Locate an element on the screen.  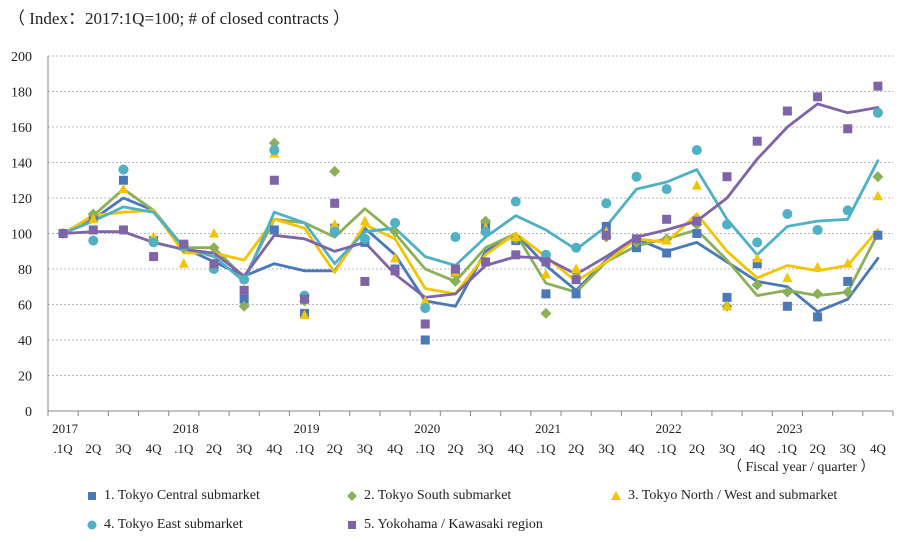
y-tick-label: 60 is located at coordinates (25, 306).